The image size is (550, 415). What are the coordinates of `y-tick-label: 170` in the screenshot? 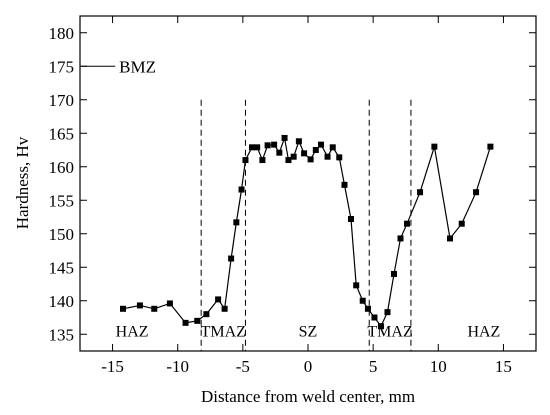 It's located at (62, 100).